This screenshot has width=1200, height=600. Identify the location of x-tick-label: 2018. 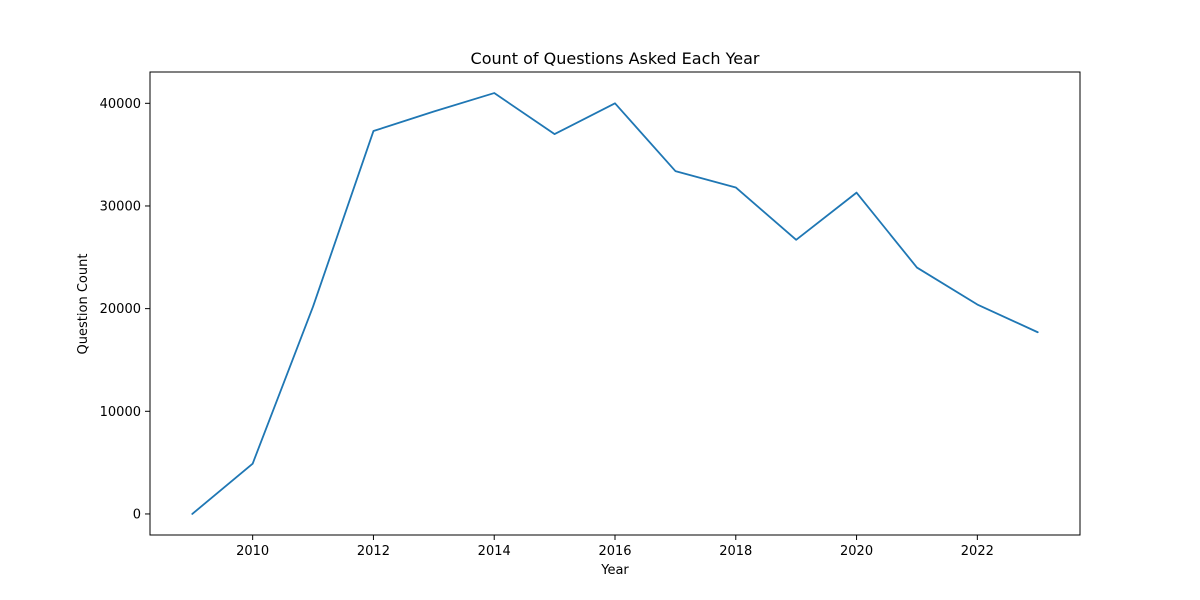
(735, 551).